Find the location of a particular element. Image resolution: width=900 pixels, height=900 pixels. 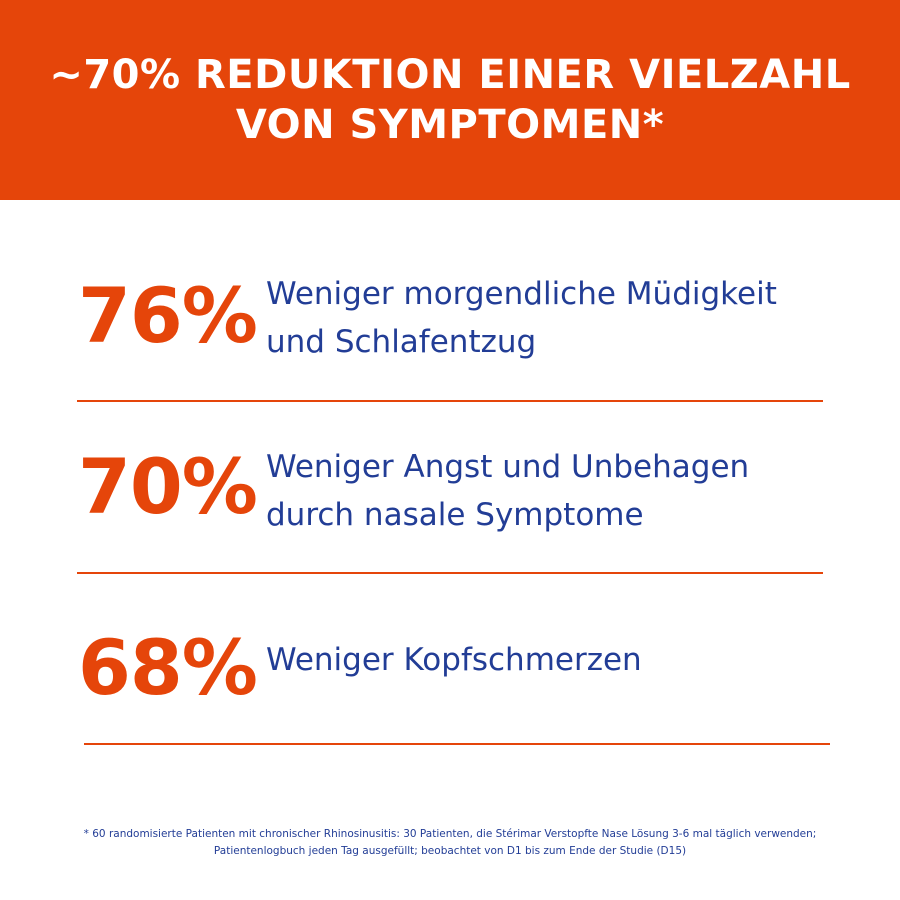

stat-description: Weniger Kopfschmerzen is located at coordinates (454, 660).